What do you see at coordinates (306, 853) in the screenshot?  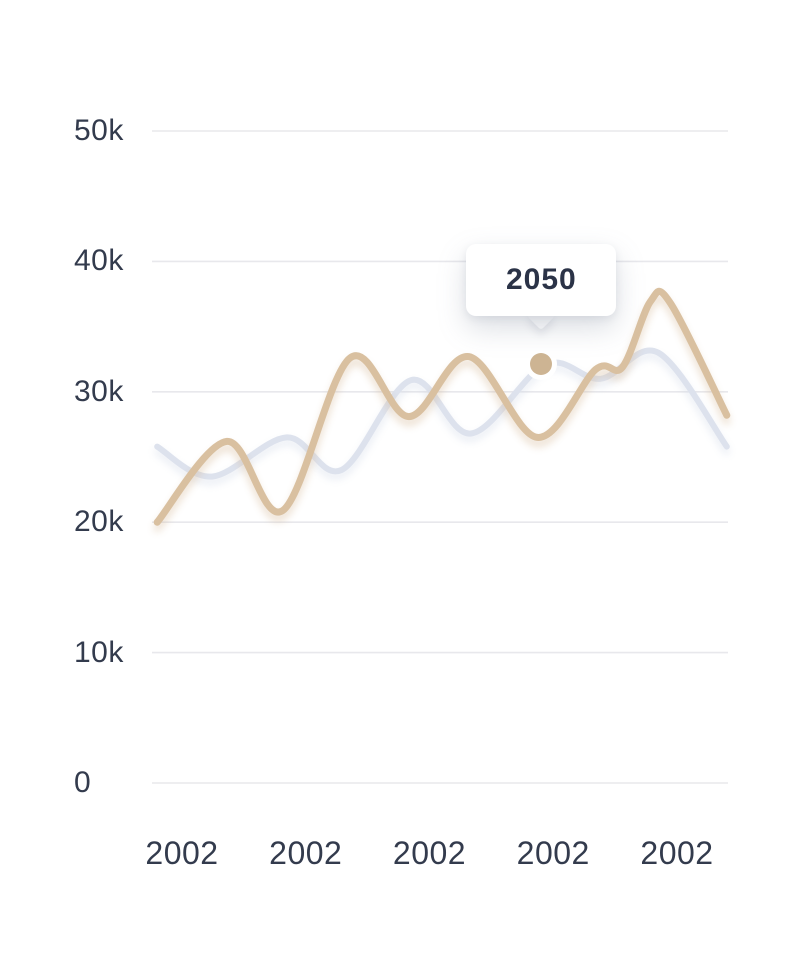 I see `x-tick-label-1: 2002` at bounding box center [306, 853].